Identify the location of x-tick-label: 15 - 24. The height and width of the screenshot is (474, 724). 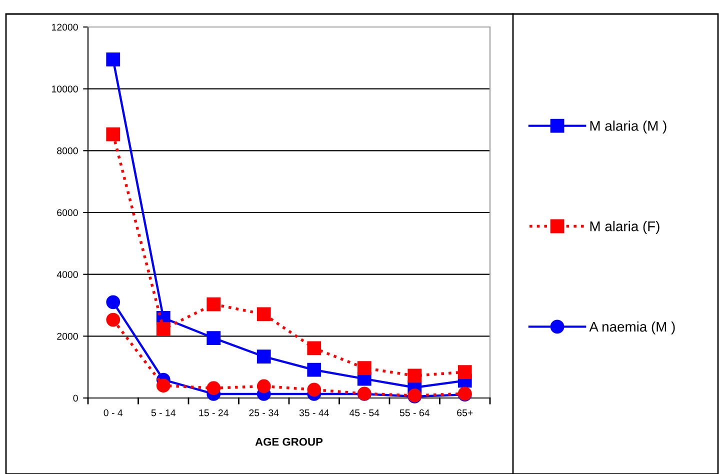
(213, 412).